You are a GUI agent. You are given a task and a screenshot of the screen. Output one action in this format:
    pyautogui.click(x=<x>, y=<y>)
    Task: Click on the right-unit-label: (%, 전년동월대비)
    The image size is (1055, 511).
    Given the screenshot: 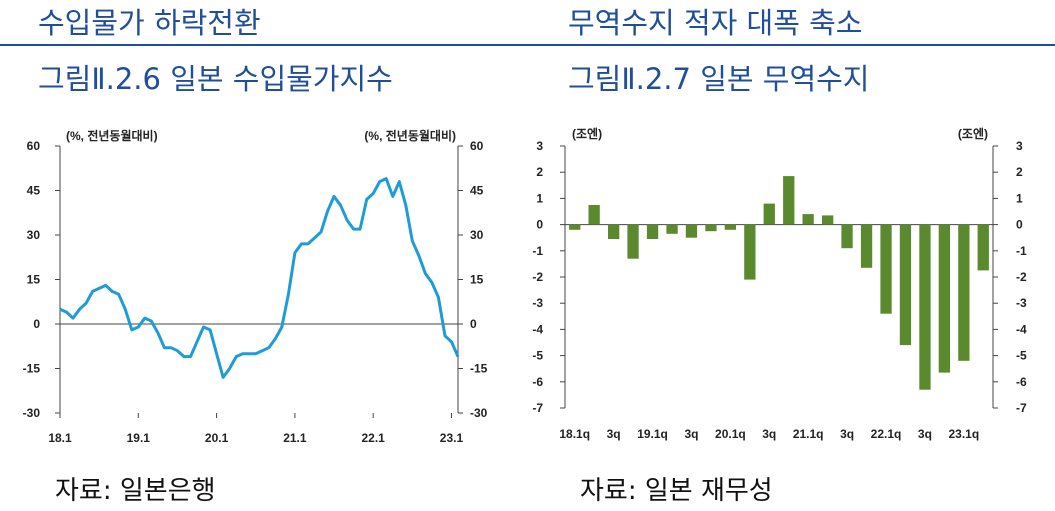 What is the action you would take?
    pyautogui.click(x=410, y=135)
    